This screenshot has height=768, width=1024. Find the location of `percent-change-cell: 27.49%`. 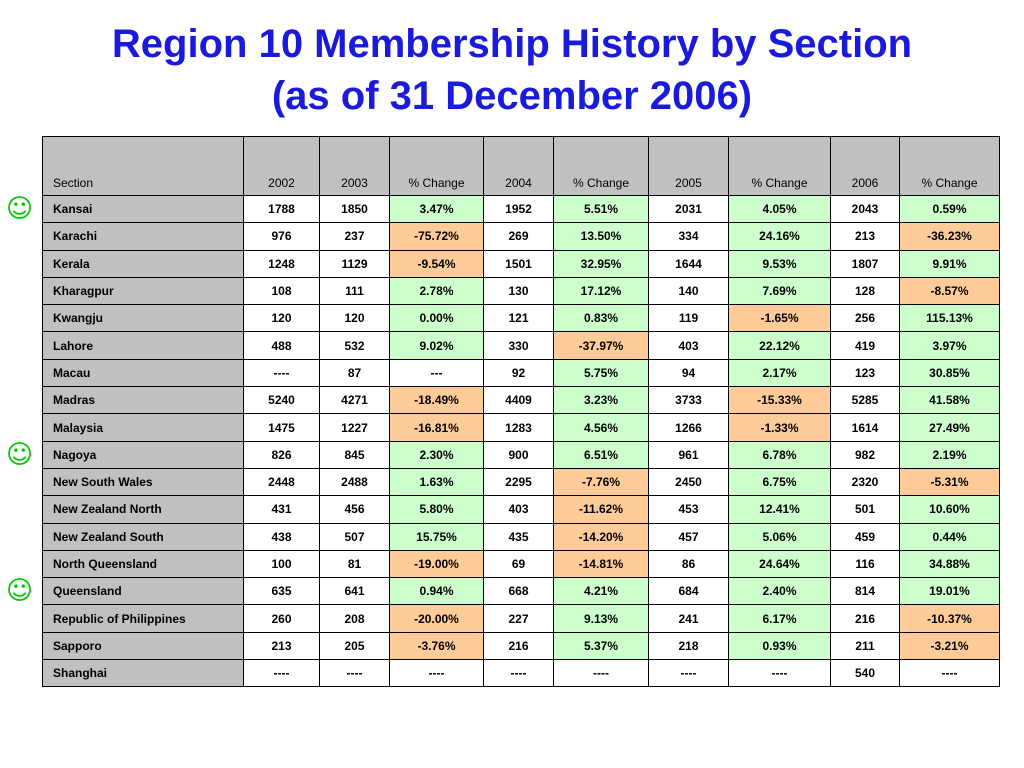

percent-change-cell: 27.49% is located at coordinates (949, 427).